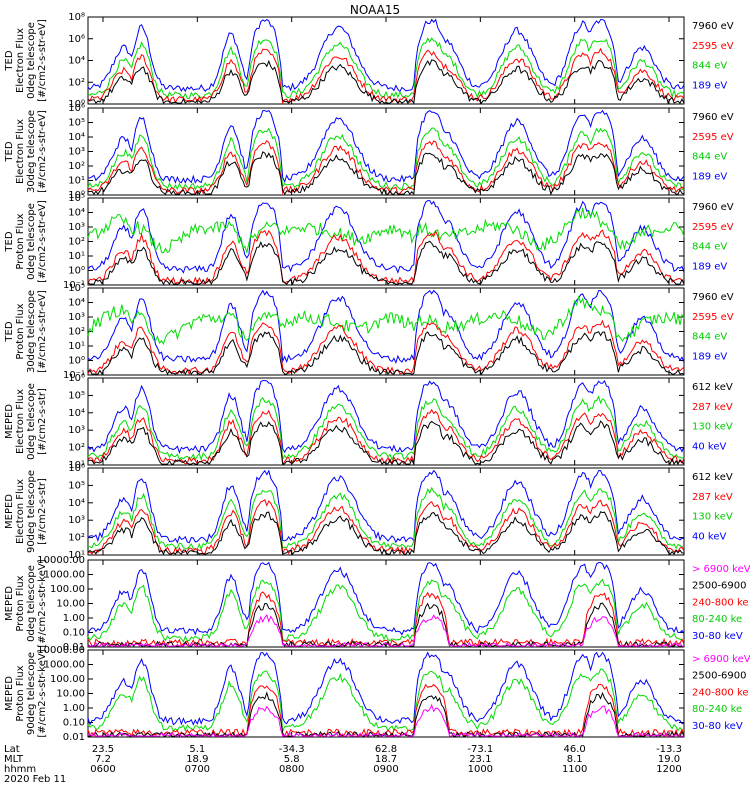 Image resolution: width=750 pixels, height=800 pixels. Describe the element at coordinates (76, 17) in the screenshot. I see `y-tick-label: 10⁸` at that location.